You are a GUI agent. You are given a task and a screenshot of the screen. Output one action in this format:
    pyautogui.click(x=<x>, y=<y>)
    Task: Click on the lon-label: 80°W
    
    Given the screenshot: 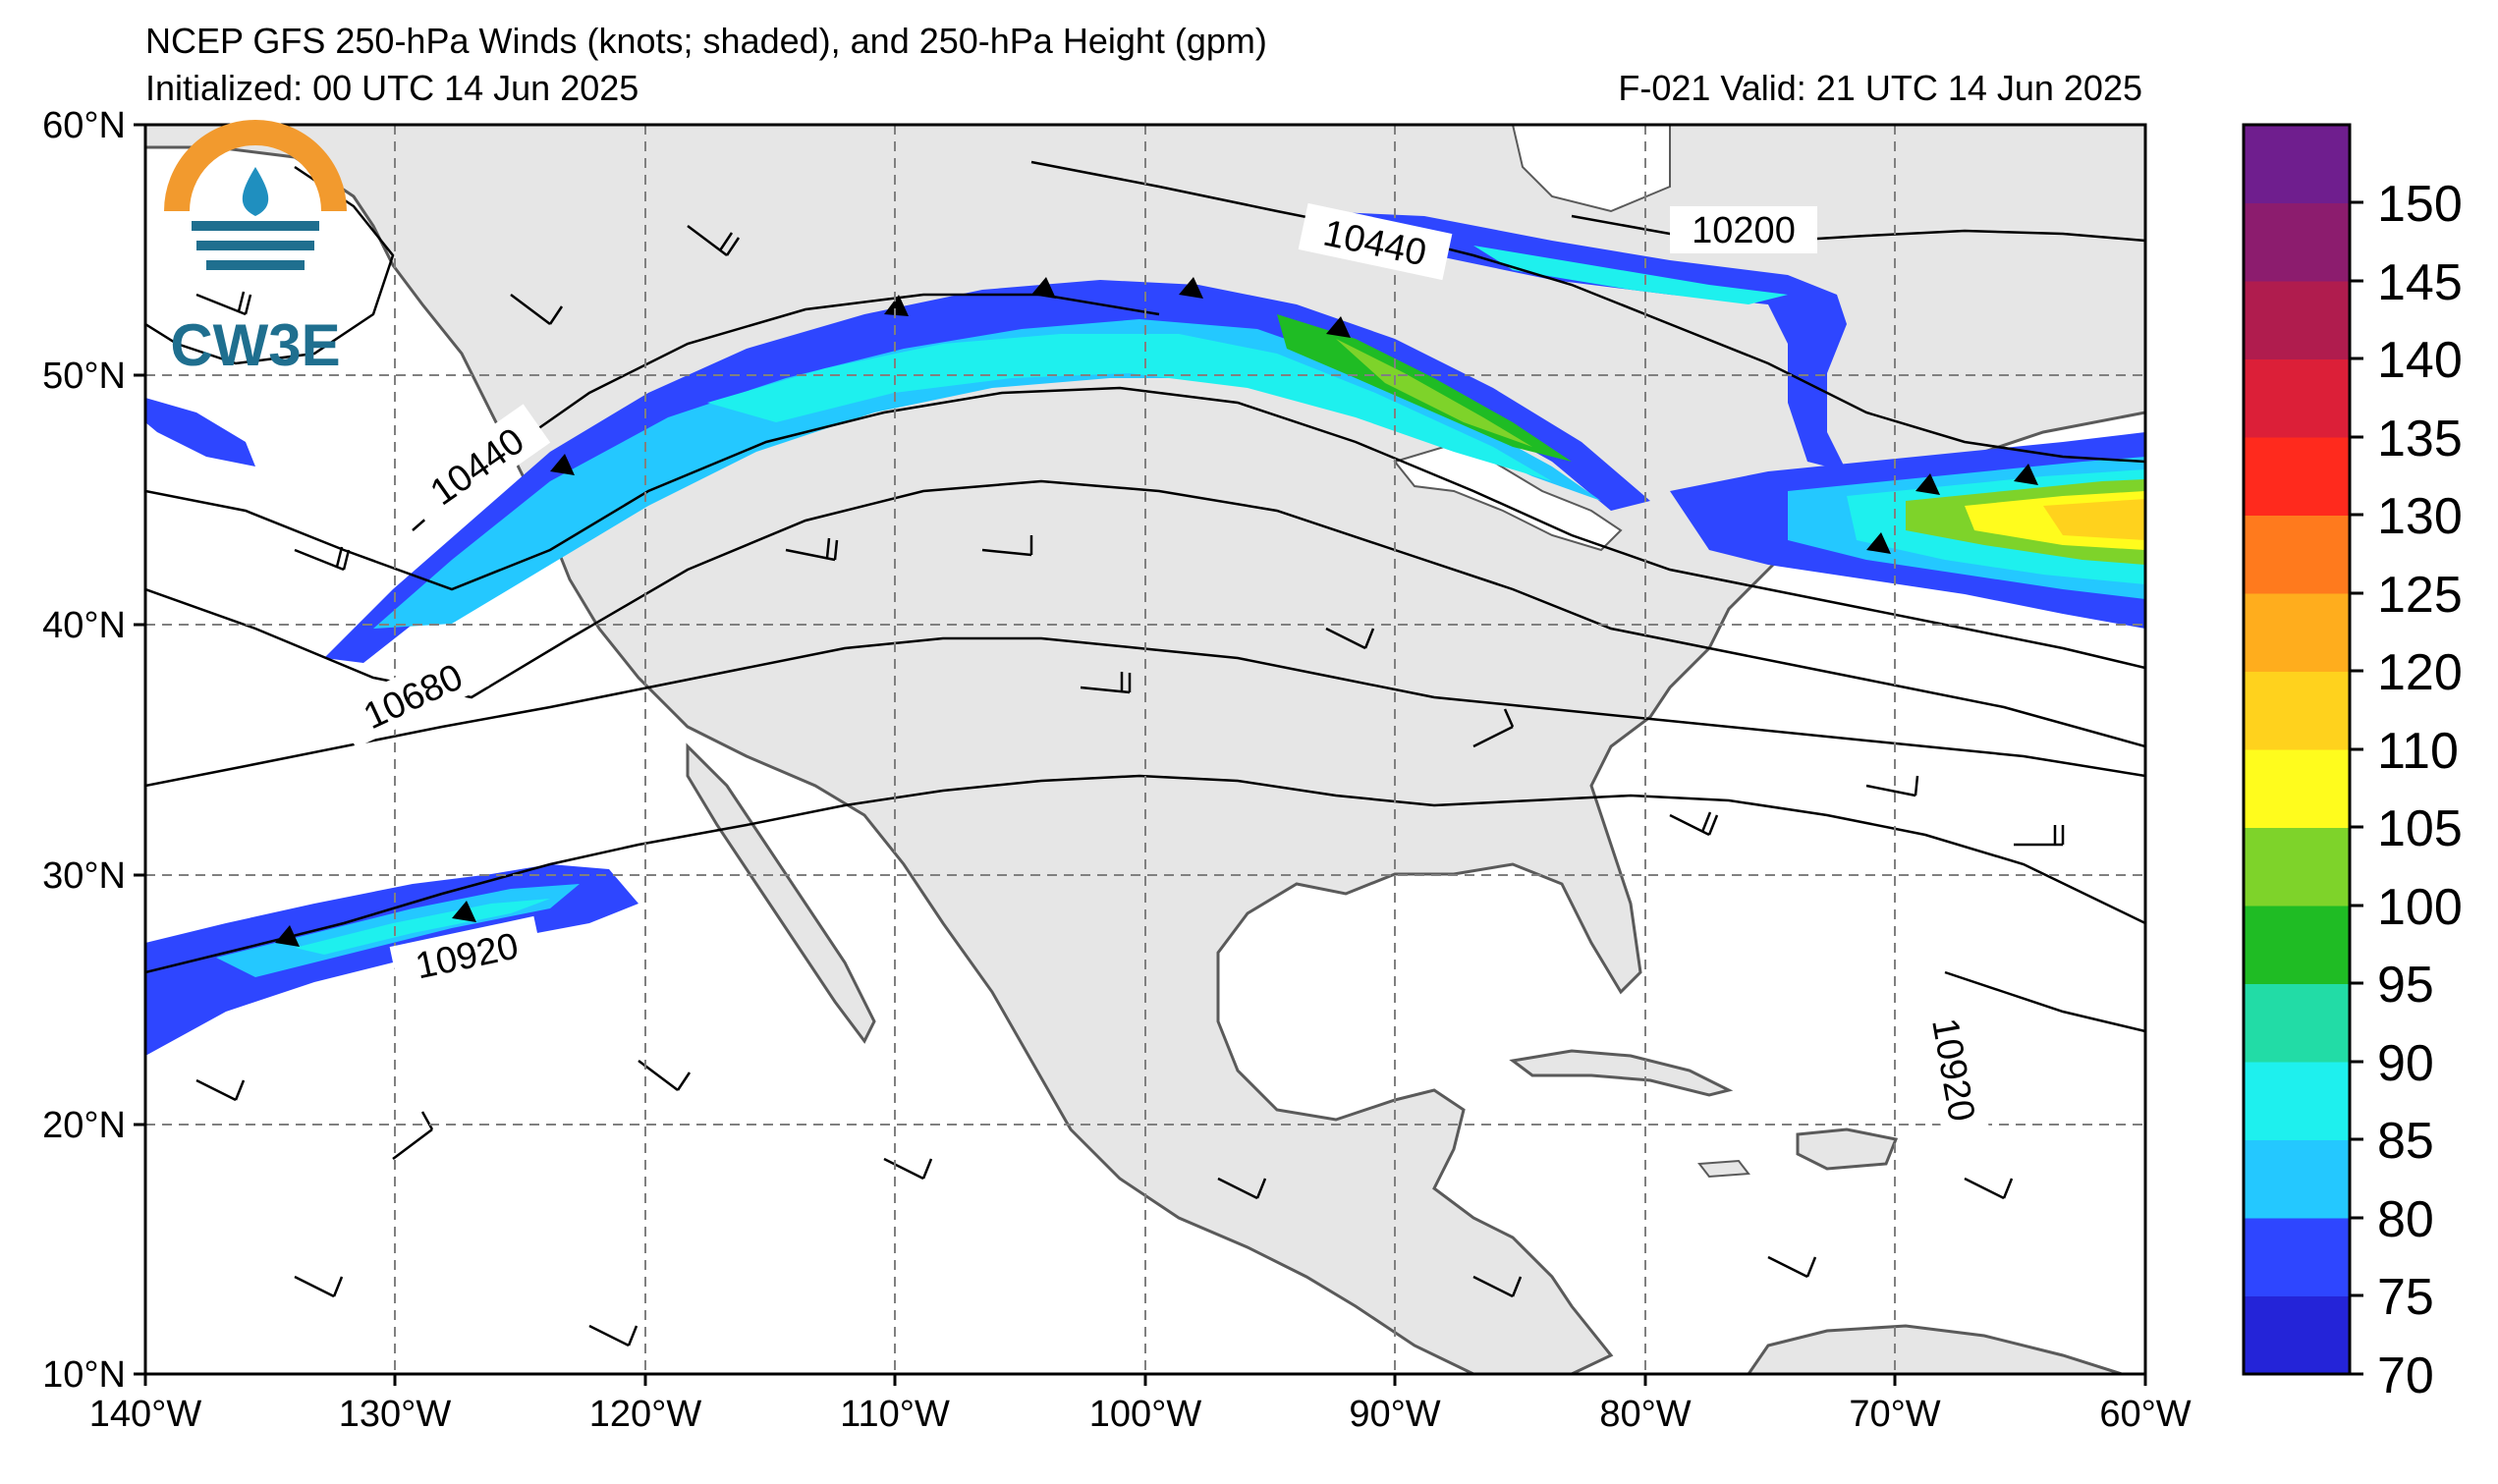 What is the action you would take?
    pyautogui.click(x=1645, y=1414)
    